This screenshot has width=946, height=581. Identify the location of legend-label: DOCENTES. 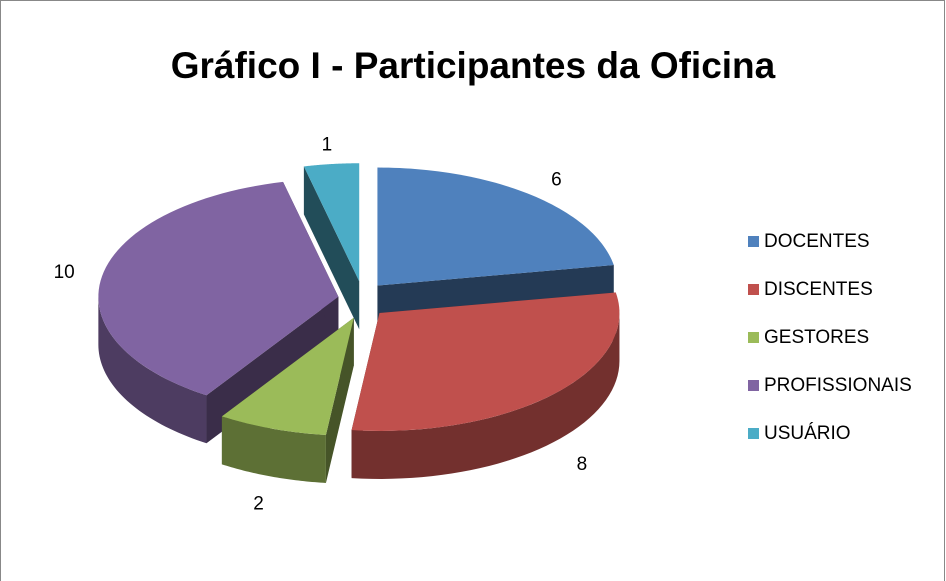
(817, 241).